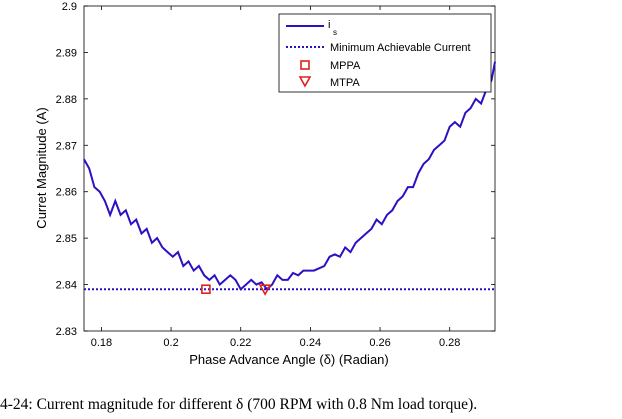 Image resolution: width=622 pixels, height=419 pixels. Describe the element at coordinates (101, 343) in the screenshot. I see `x-tick-label: 0.18` at that location.